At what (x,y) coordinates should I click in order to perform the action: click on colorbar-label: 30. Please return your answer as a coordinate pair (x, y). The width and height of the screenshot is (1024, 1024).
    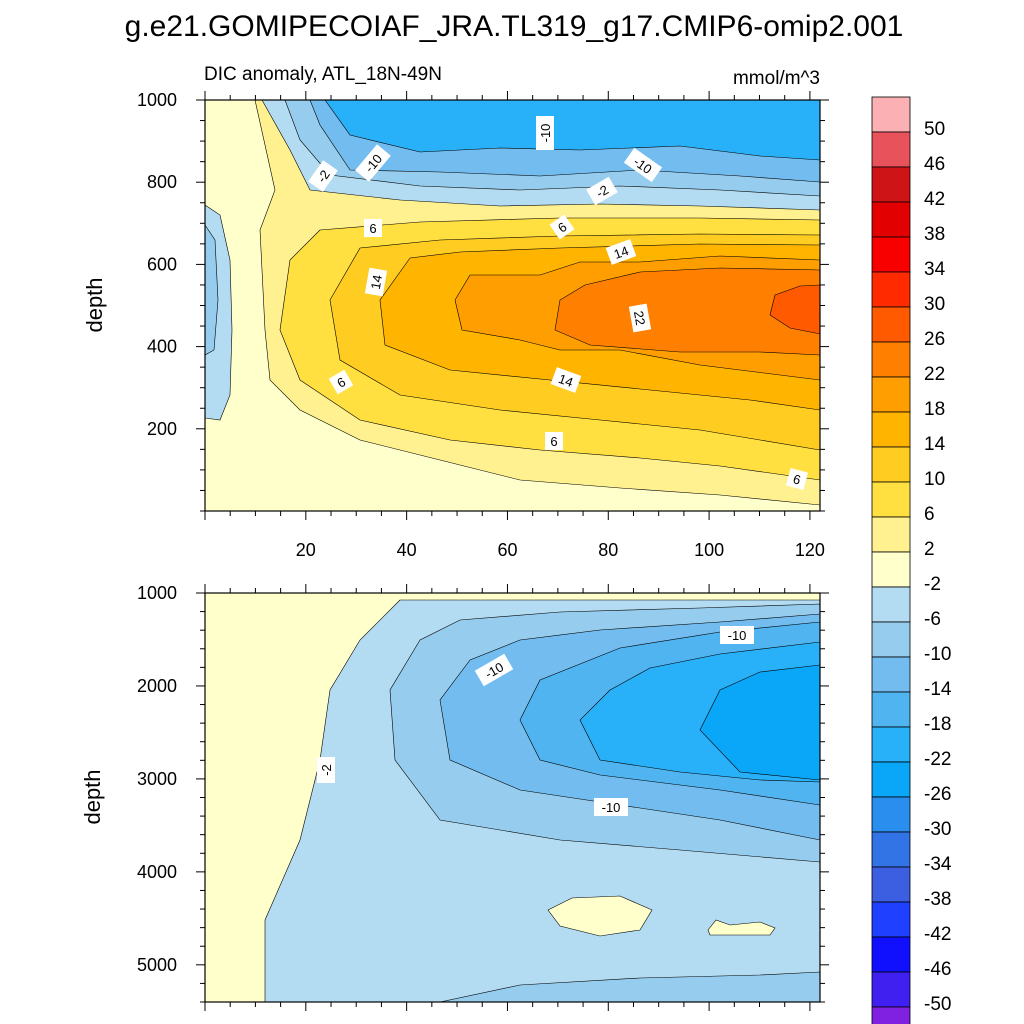
    Looking at the image, I should click on (934, 304).